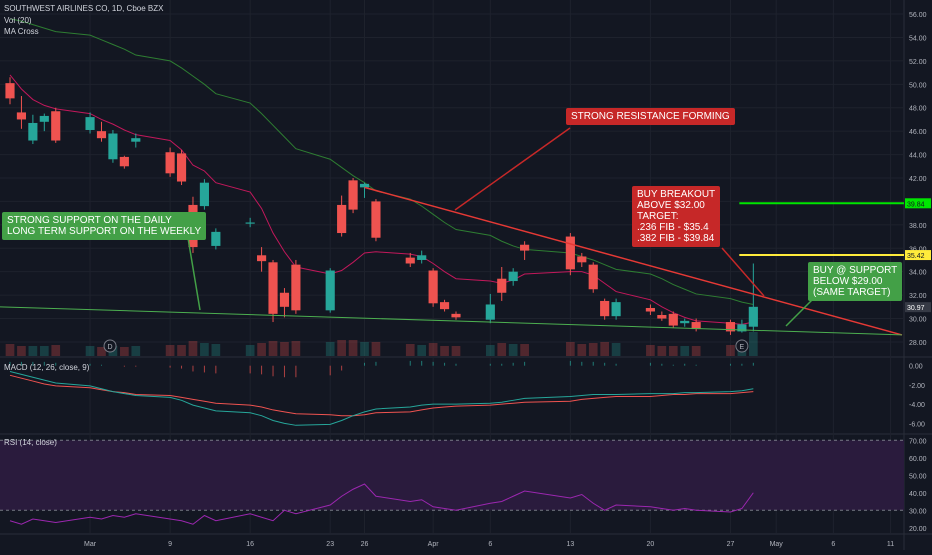  Describe the element at coordinates (890, 544) in the screenshot. I see `time-tick-label: 11` at that location.